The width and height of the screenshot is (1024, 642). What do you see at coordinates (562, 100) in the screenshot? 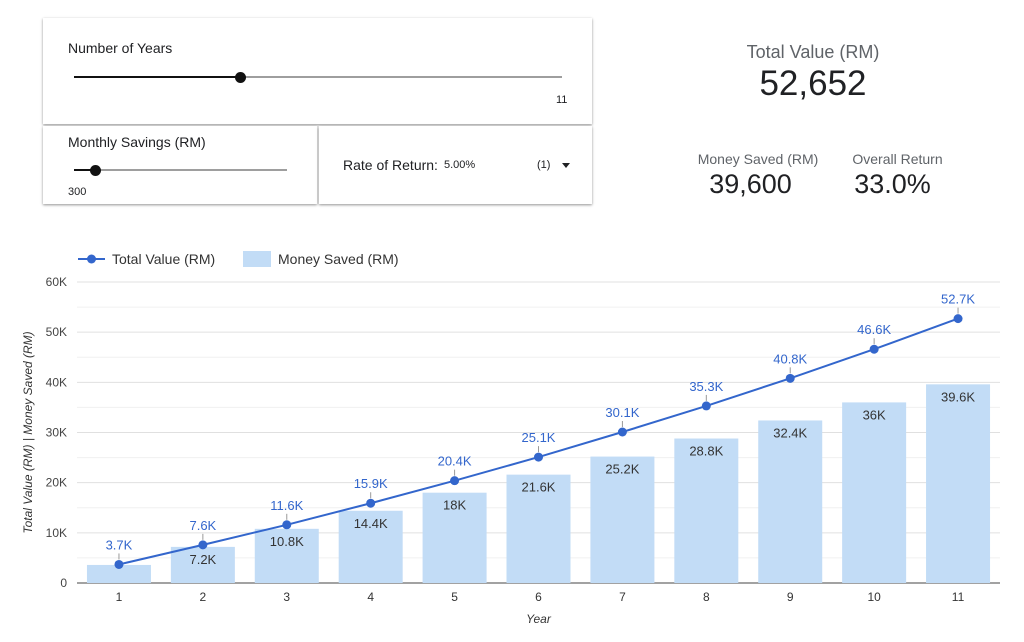
I see `years-value: 11` at bounding box center [562, 100].